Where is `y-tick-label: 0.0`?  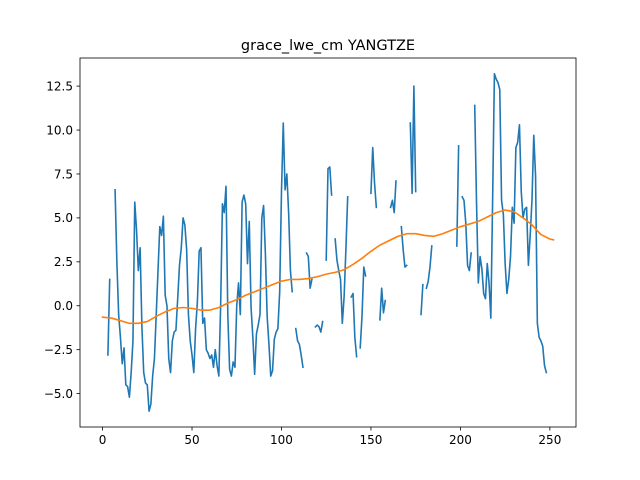
y-tick-label: 0.0 is located at coordinates (63, 306).